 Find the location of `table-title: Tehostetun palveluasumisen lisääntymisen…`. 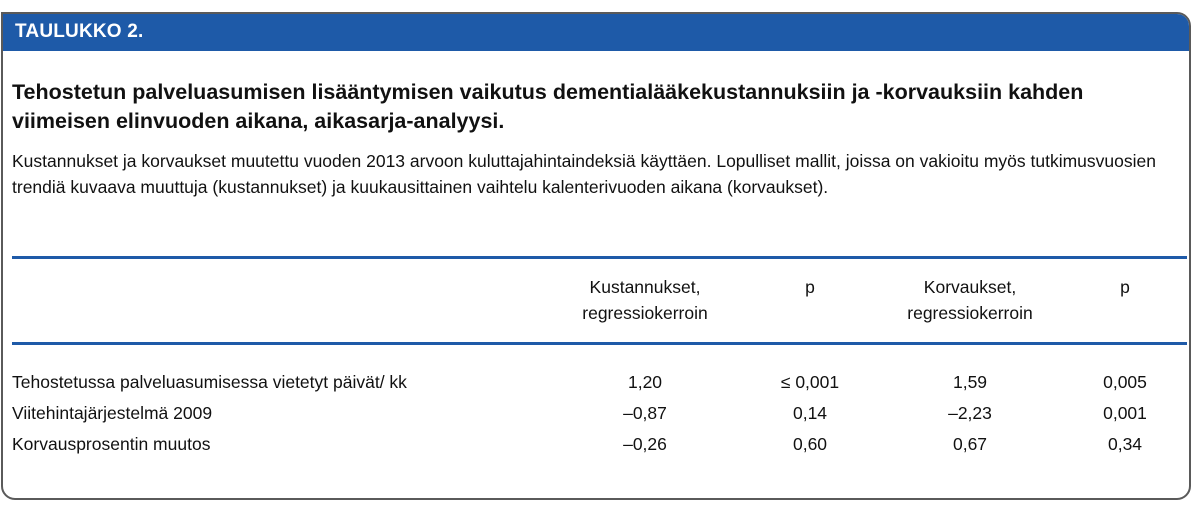

table-title: Tehostetun palveluasumisen lisääntymisen… is located at coordinates (548, 106).